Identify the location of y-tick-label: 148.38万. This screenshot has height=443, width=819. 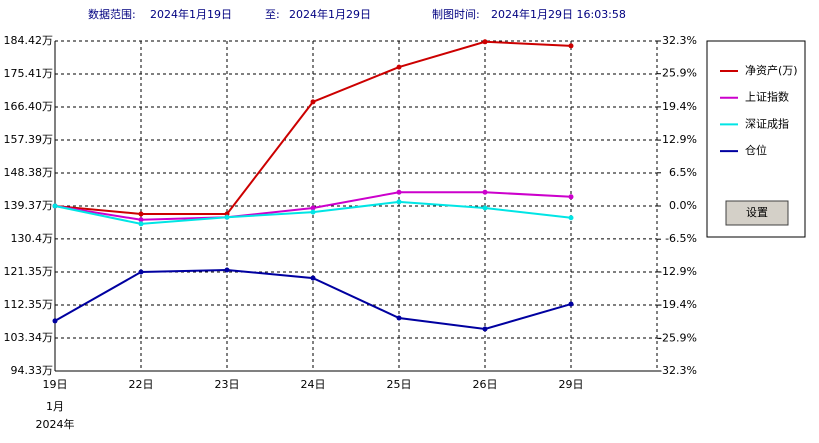
(29, 172).